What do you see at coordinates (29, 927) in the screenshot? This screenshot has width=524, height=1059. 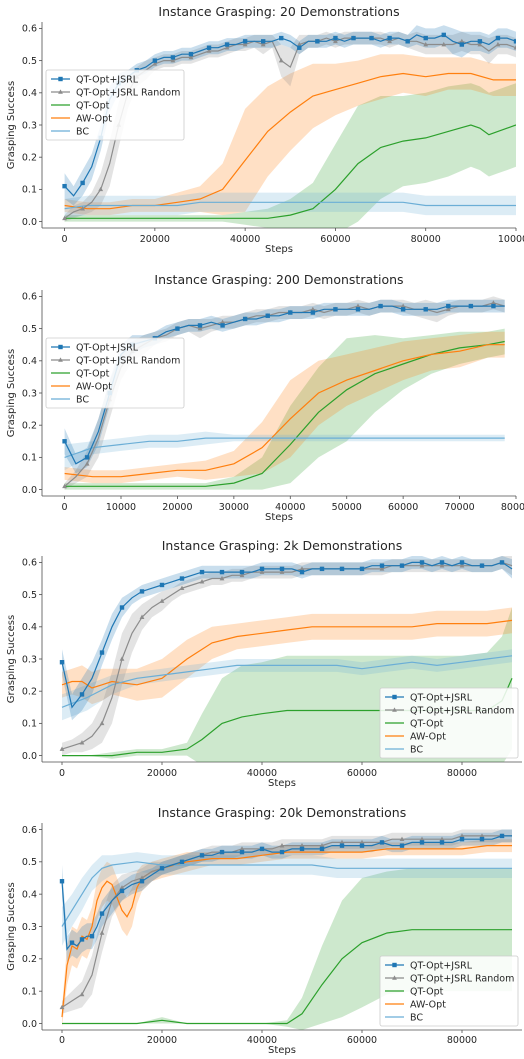 I see `y-tick-label: 0.3` at bounding box center [29, 927].